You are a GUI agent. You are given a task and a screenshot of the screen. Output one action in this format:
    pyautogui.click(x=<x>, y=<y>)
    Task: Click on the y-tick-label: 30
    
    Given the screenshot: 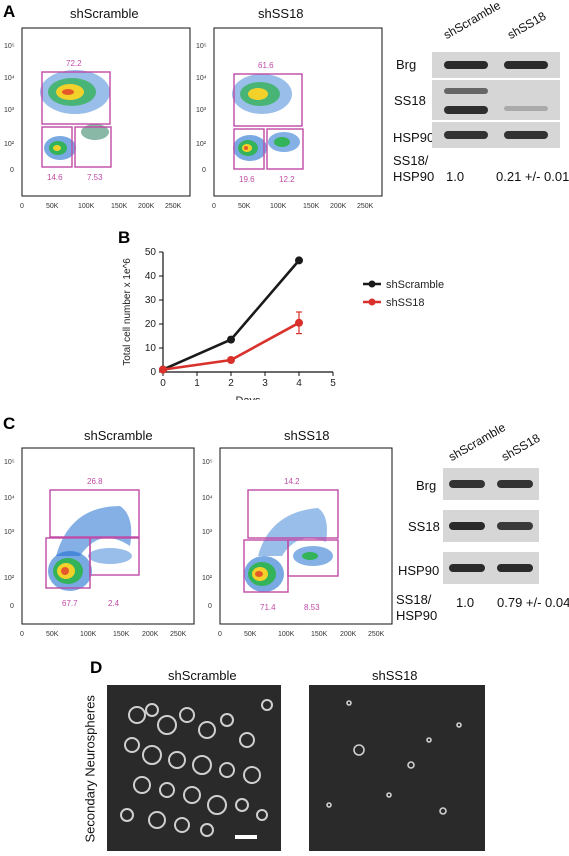 What is the action you would take?
    pyautogui.click(x=151, y=300)
    